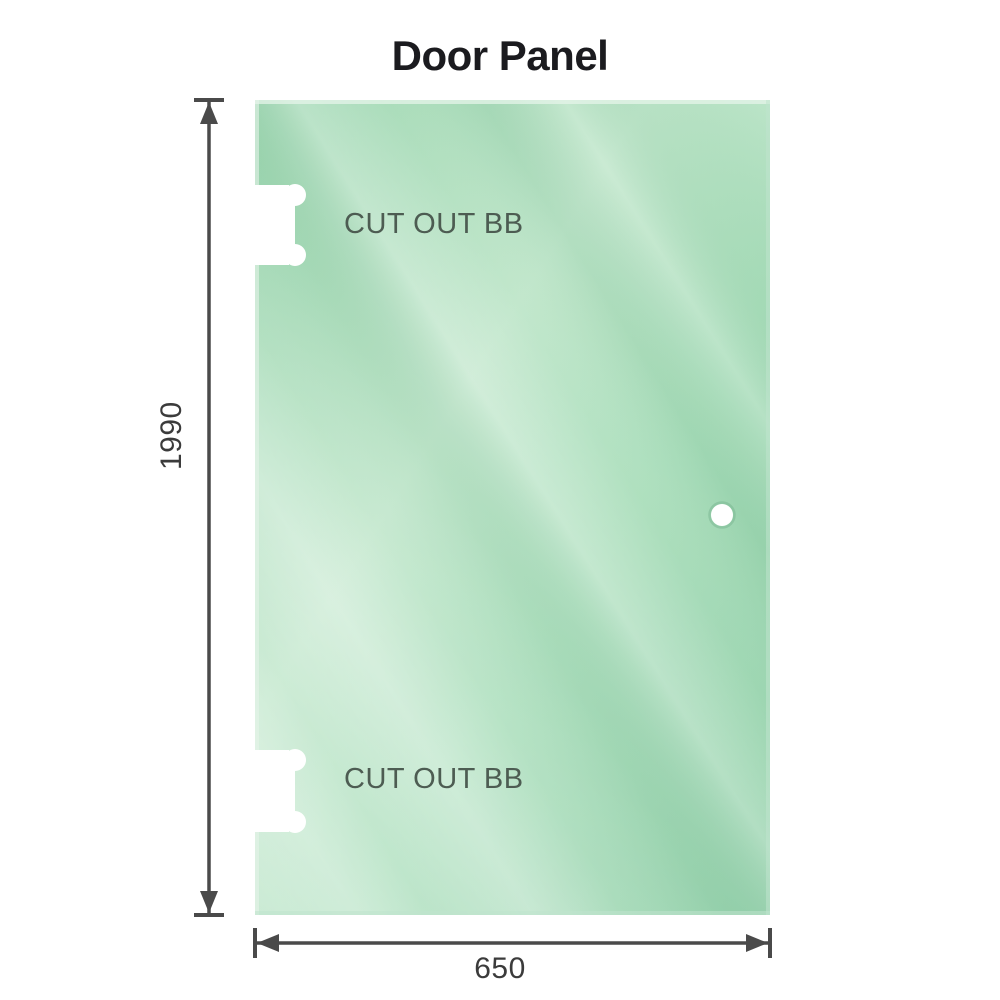 This screenshot has width=1000, height=1000. Describe the element at coordinates (171, 435) in the screenshot. I see `dimension-height-value: 1990` at that location.